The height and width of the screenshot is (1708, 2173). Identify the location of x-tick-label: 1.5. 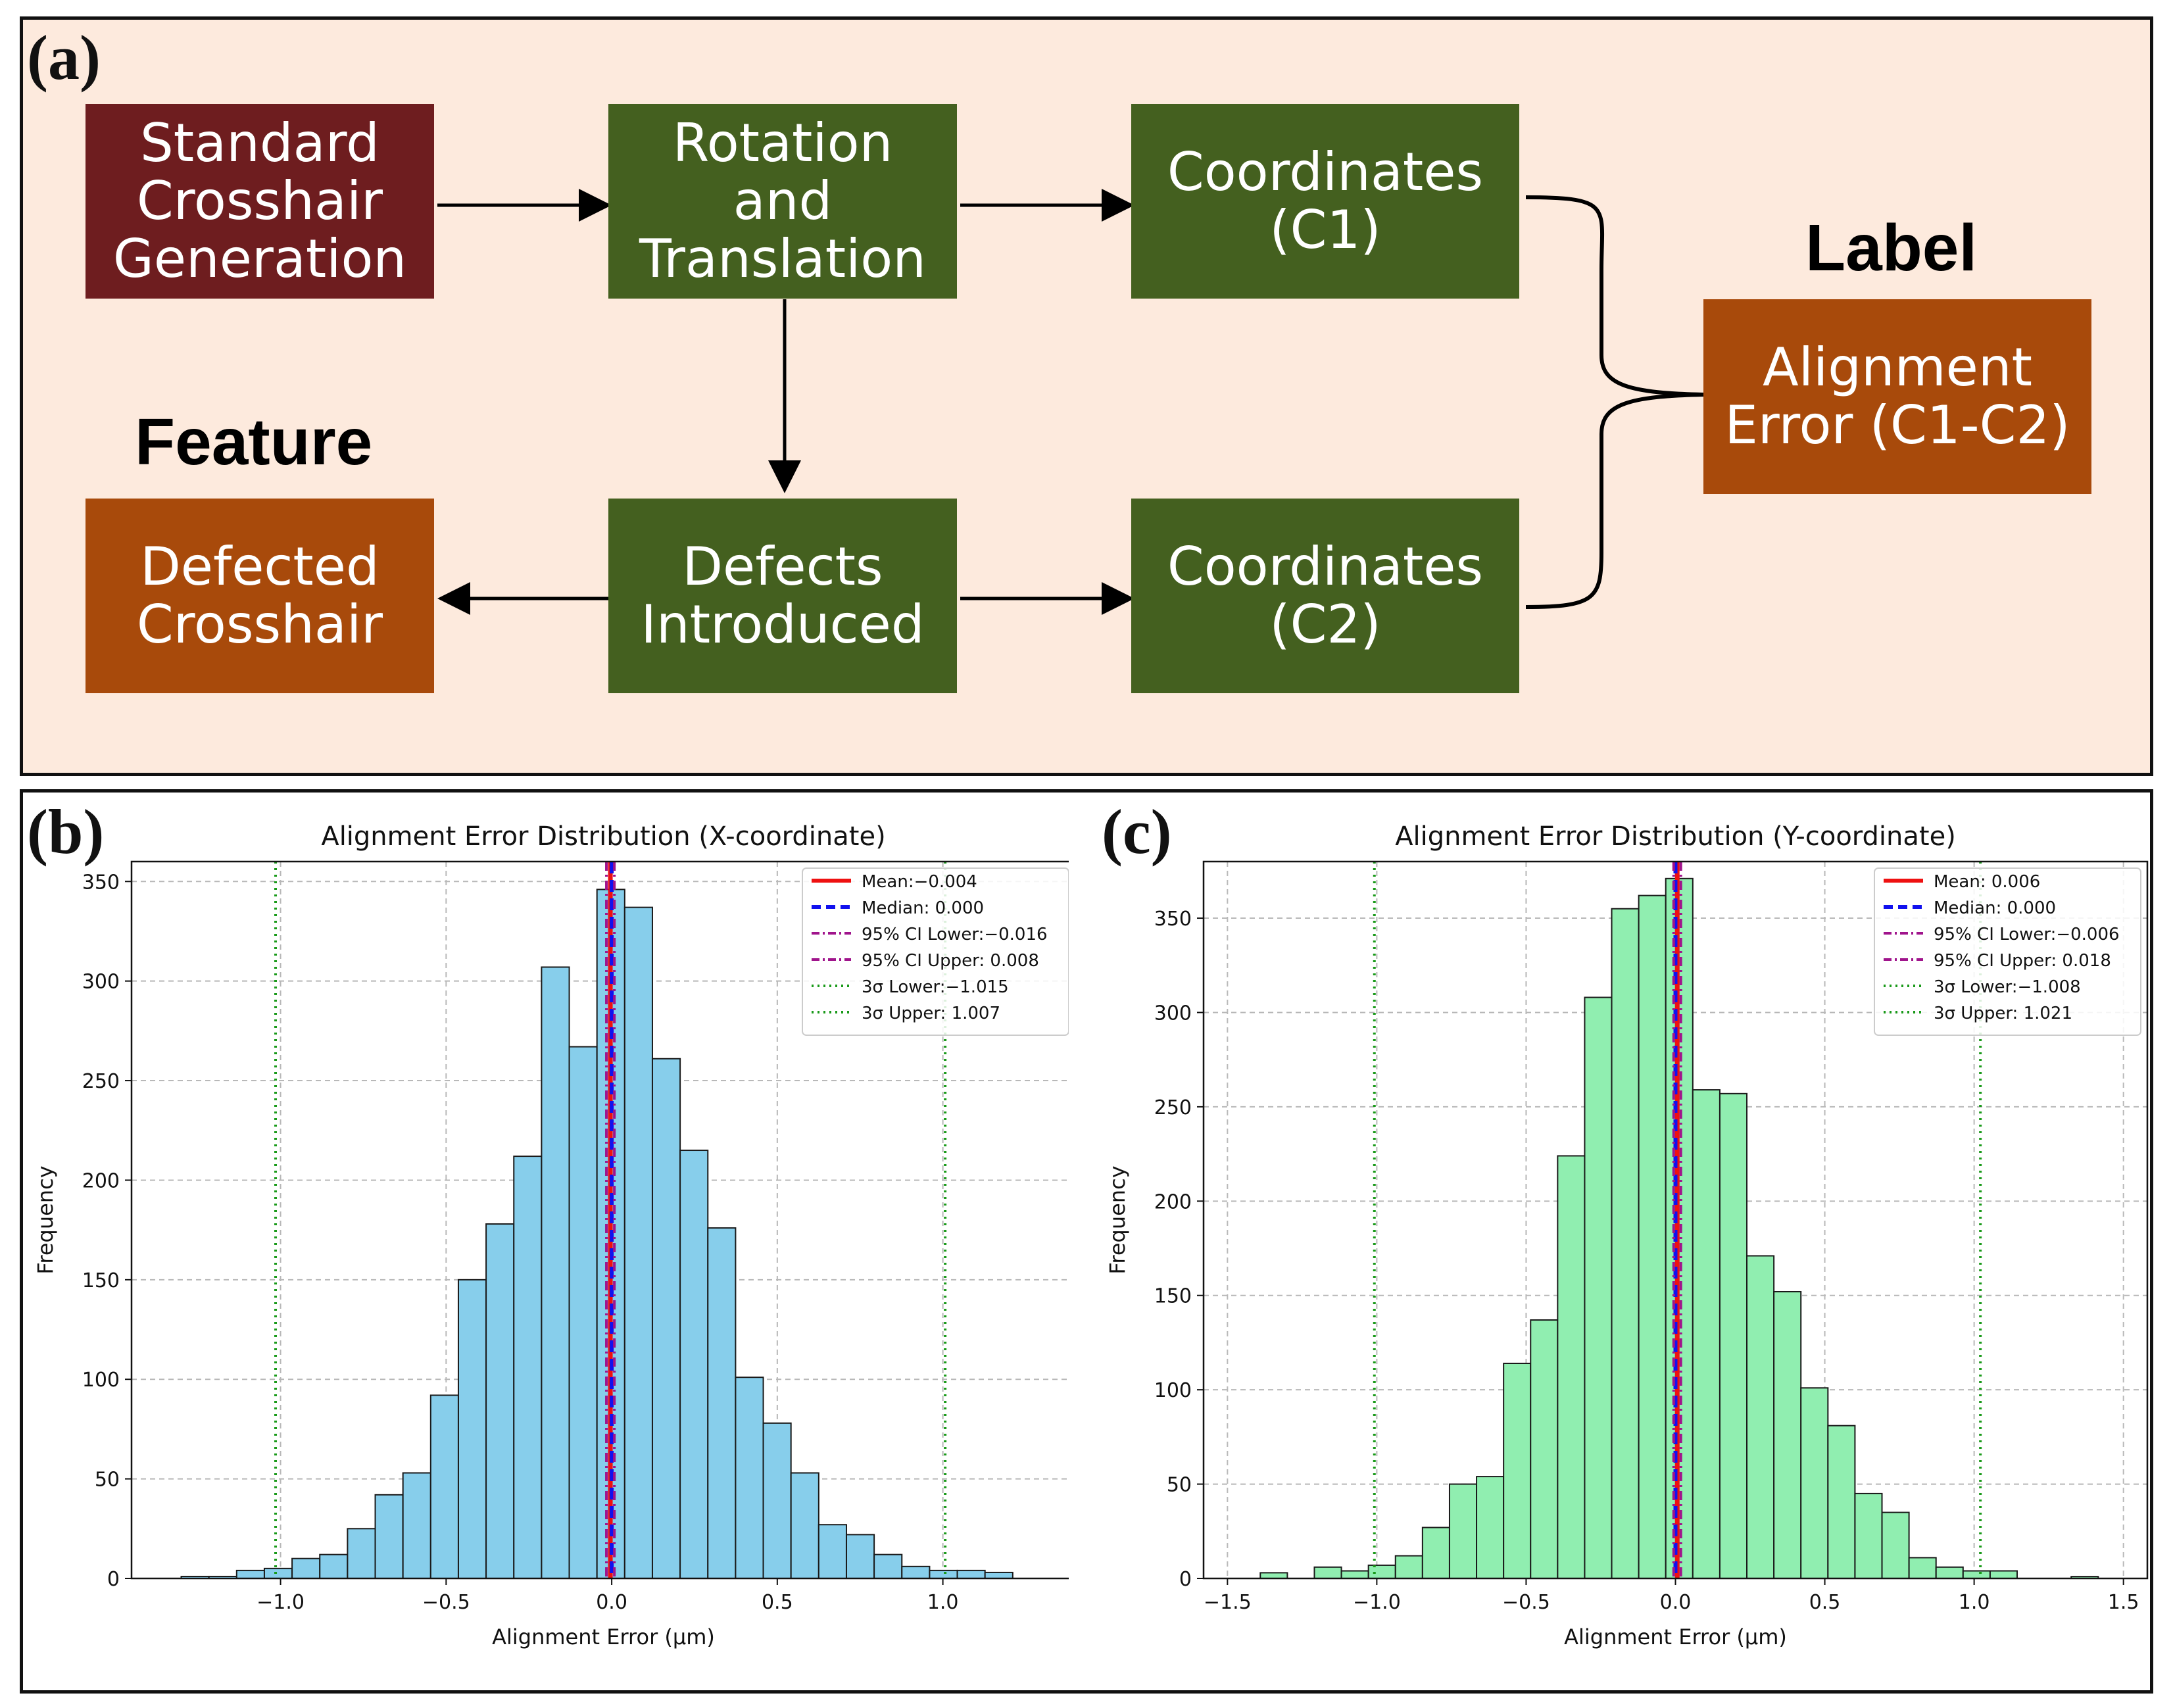
(2123, 1602).